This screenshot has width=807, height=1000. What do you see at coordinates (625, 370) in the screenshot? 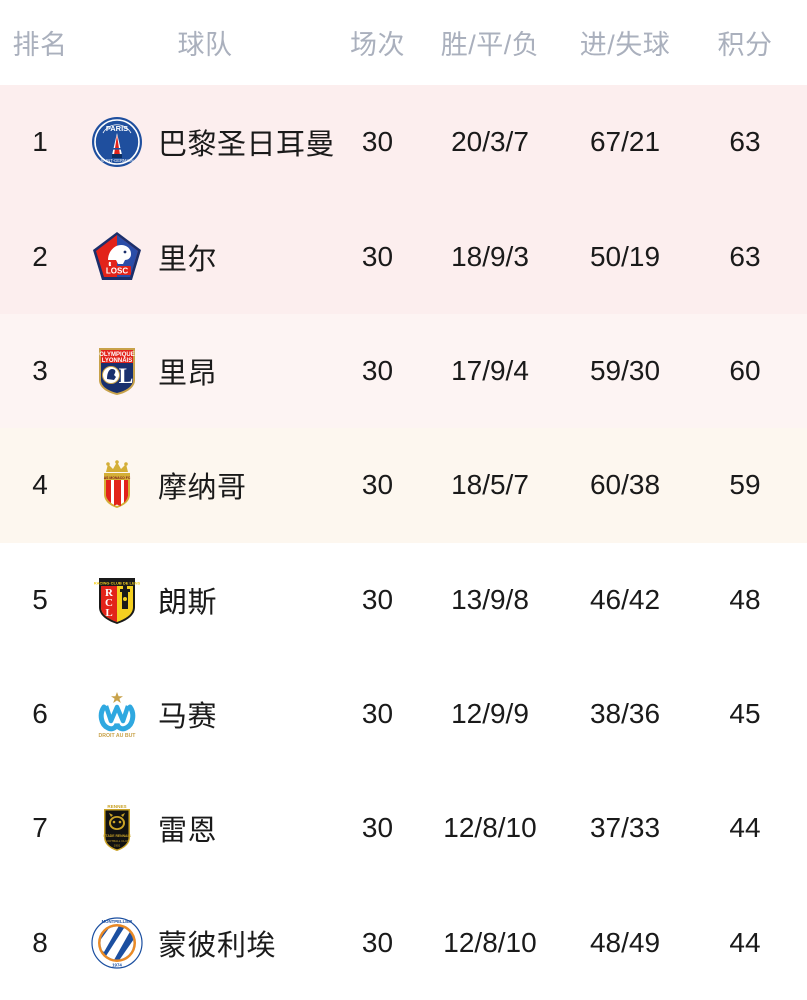
I see `cell-goals: 59/30` at bounding box center [625, 370].